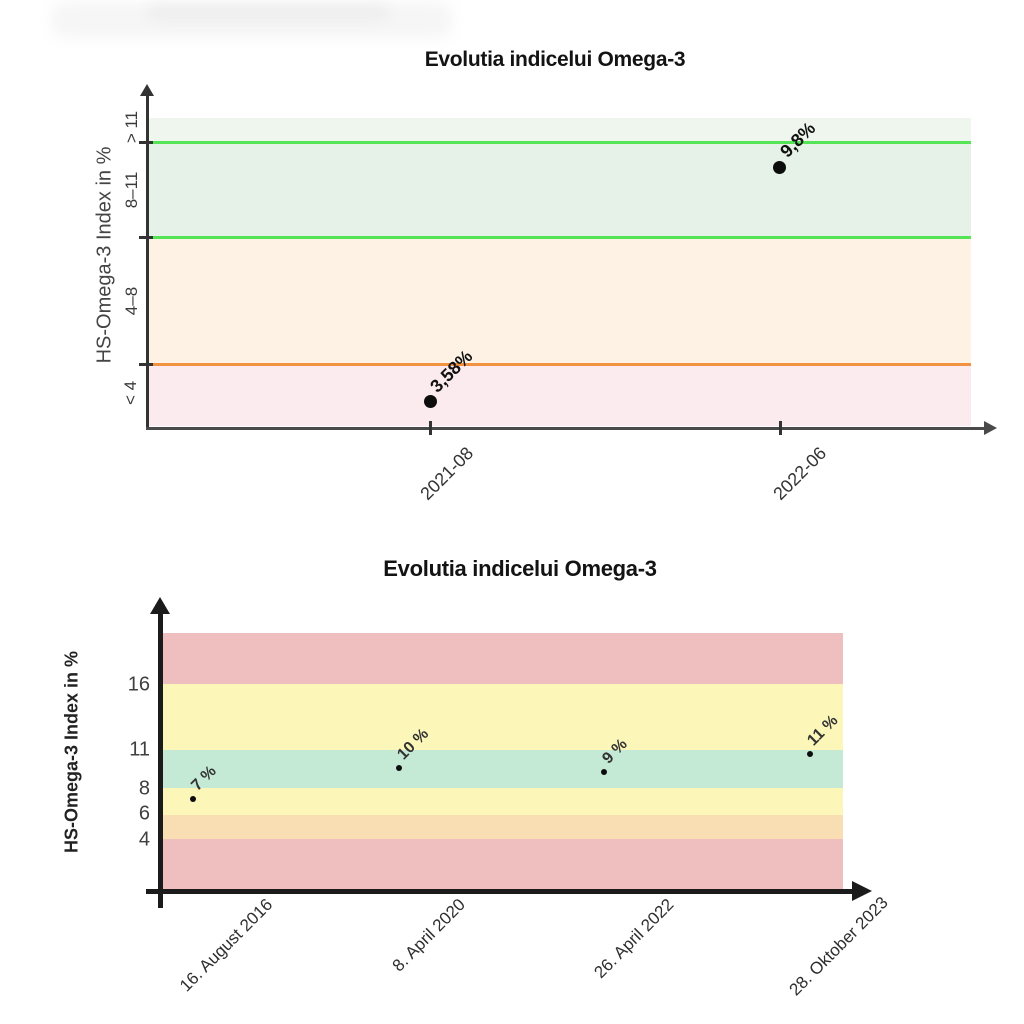 This screenshot has width=1024, height=1024. I want to click on watermark-smudge-line, so click(268, 12).